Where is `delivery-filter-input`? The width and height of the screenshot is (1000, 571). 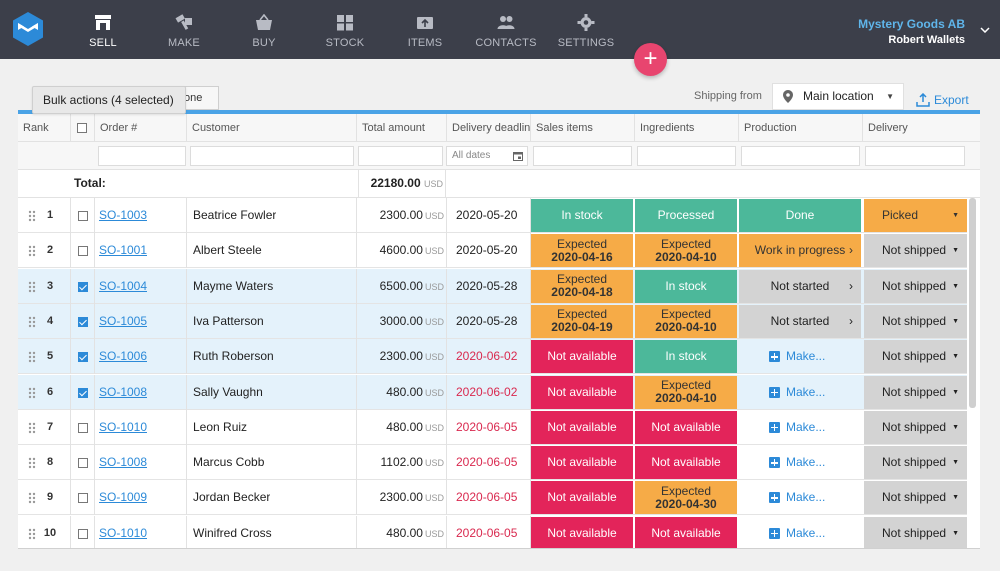 delivery-filter-input is located at coordinates (915, 156).